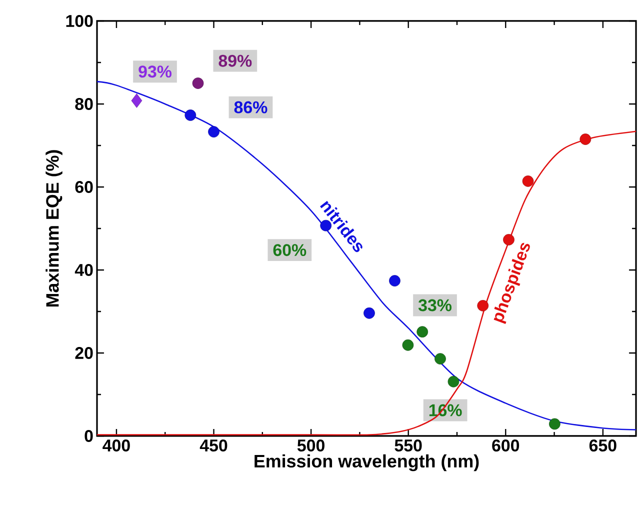 This screenshot has height=515, width=639. Describe the element at coordinates (155, 72) in the screenshot. I see `annotation: 93%` at that location.